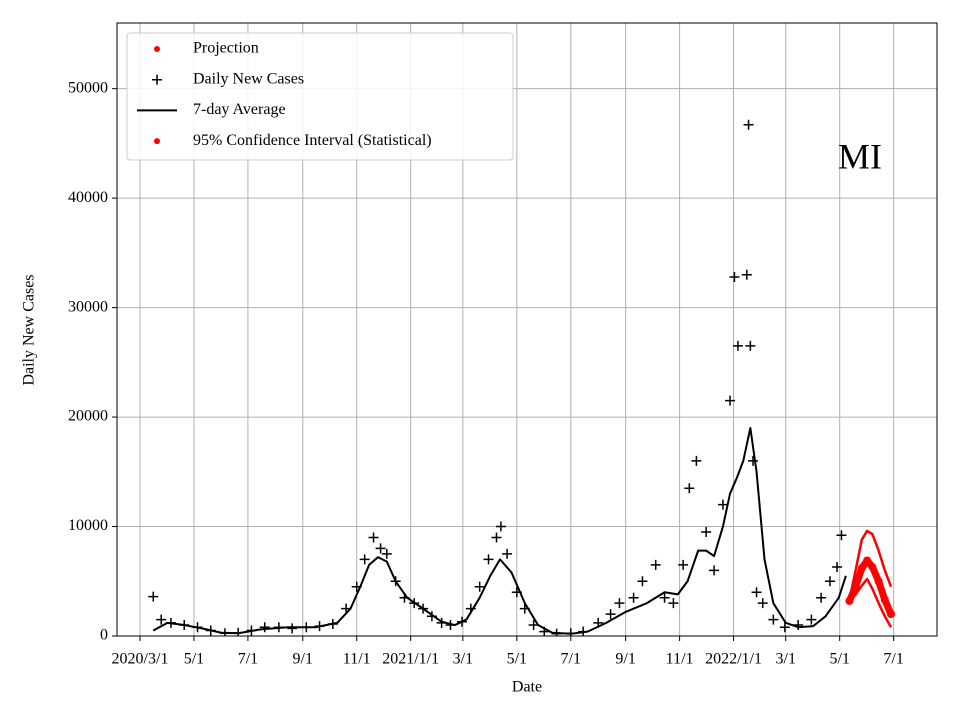 This screenshot has height=720, width=960. What do you see at coordinates (88, 87) in the screenshot?
I see `y-tick-label: 50000` at bounding box center [88, 87].